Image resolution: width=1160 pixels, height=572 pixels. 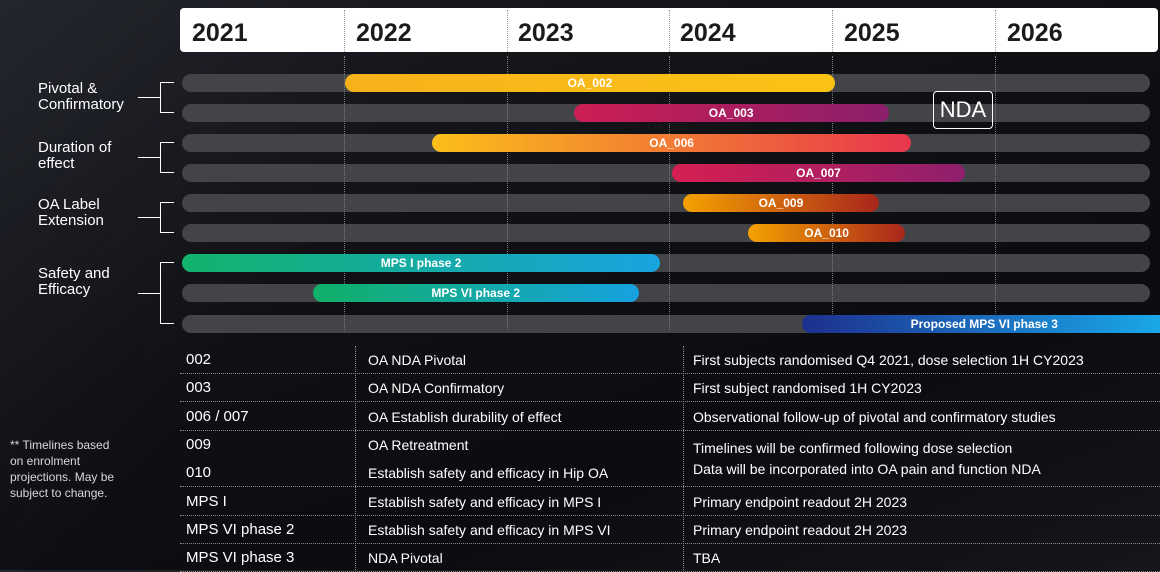 What do you see at coordinates (64, 289) in the screenshot?
I see `category-line: Efficacy` at bounding box center [64, 289].